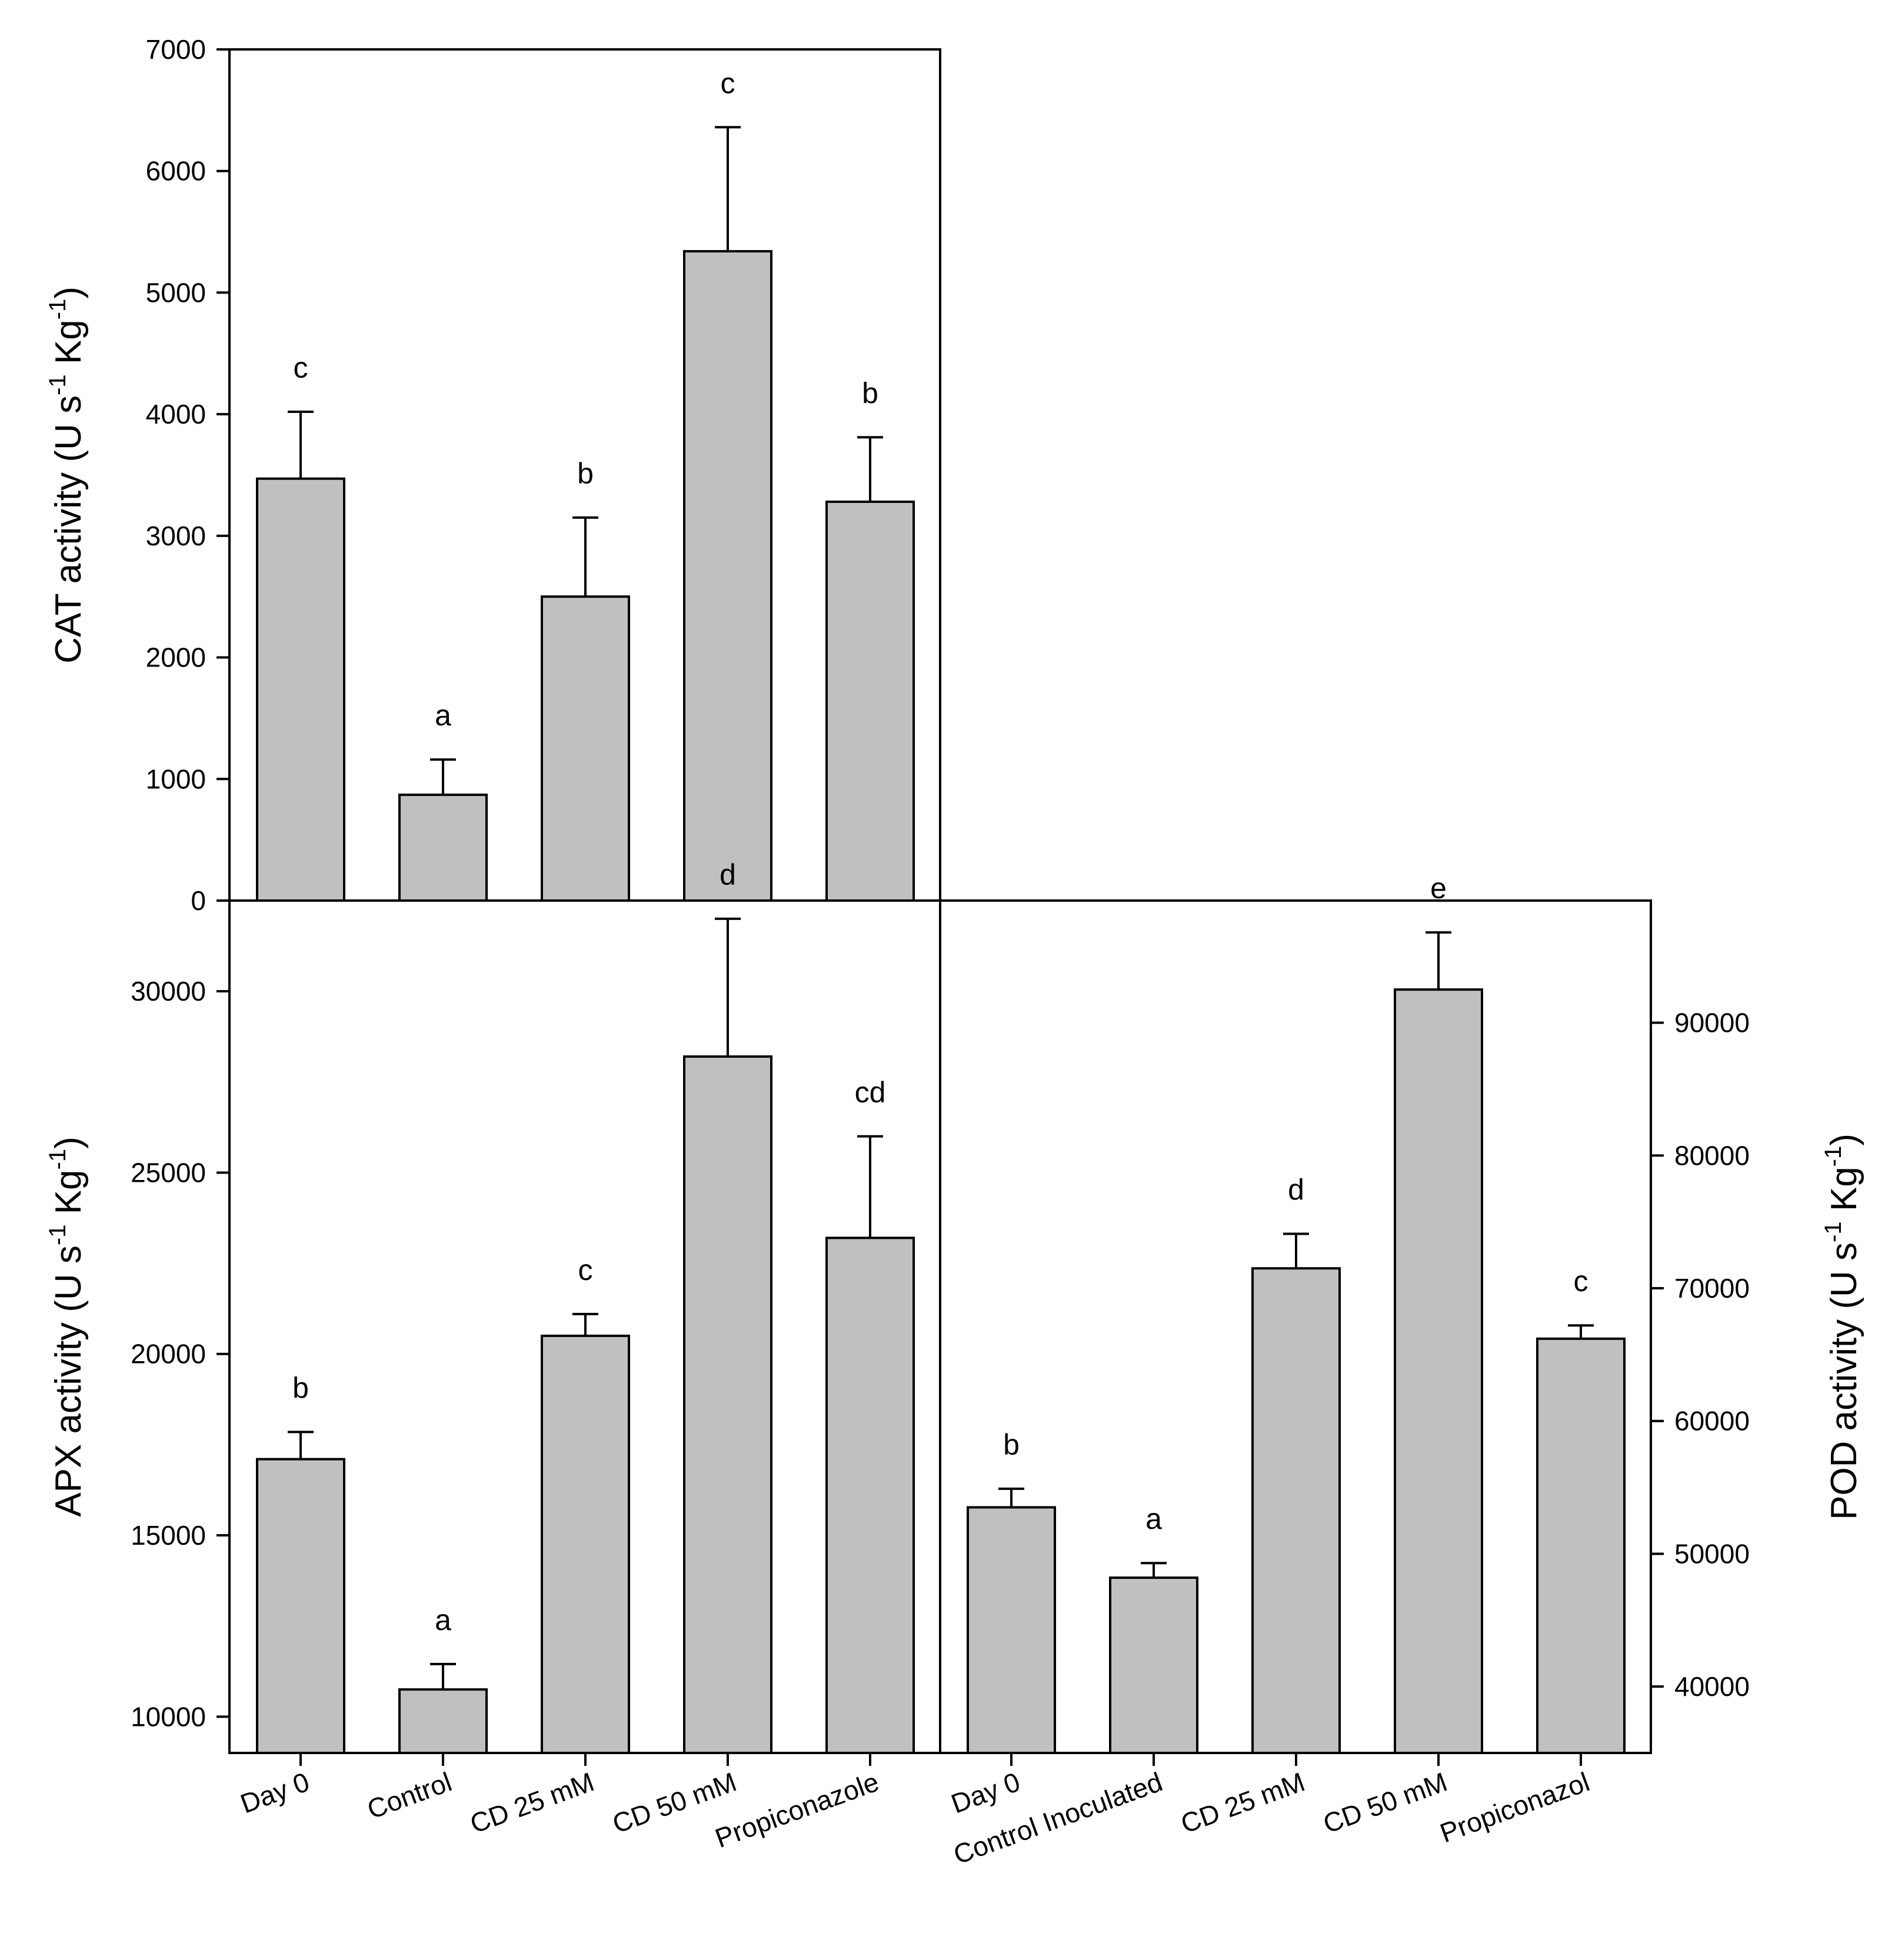 This screenshot has width=1895, height=1960. I want to click on y-axis-title-cat: CAT activity (U s-1 Kg-1), so click(67, 475).